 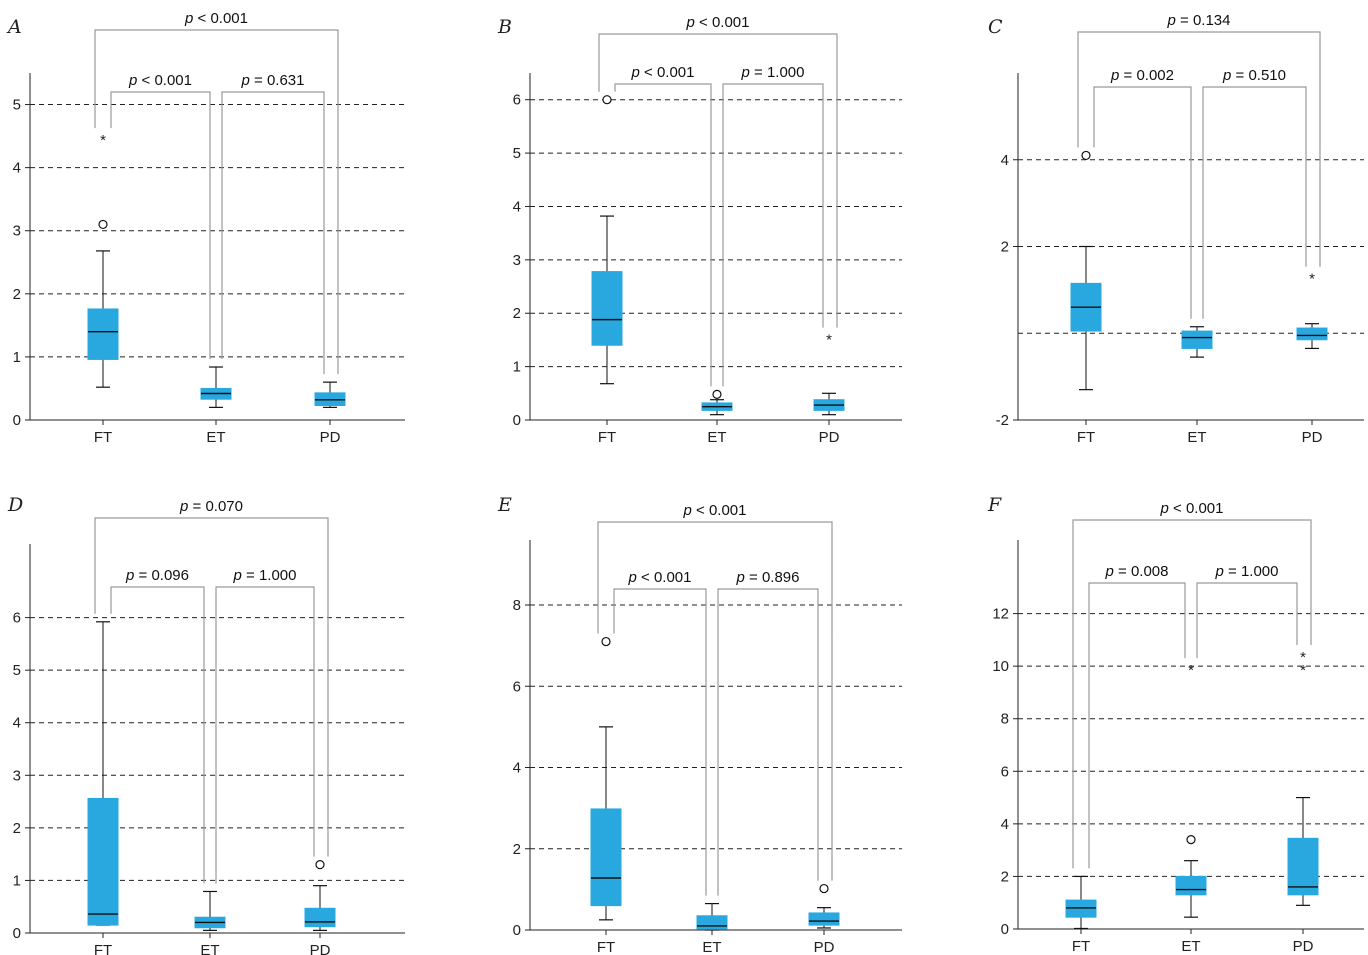 I want to click on comparison-bracket: p = 0.510, so click(x=1254, y=193).